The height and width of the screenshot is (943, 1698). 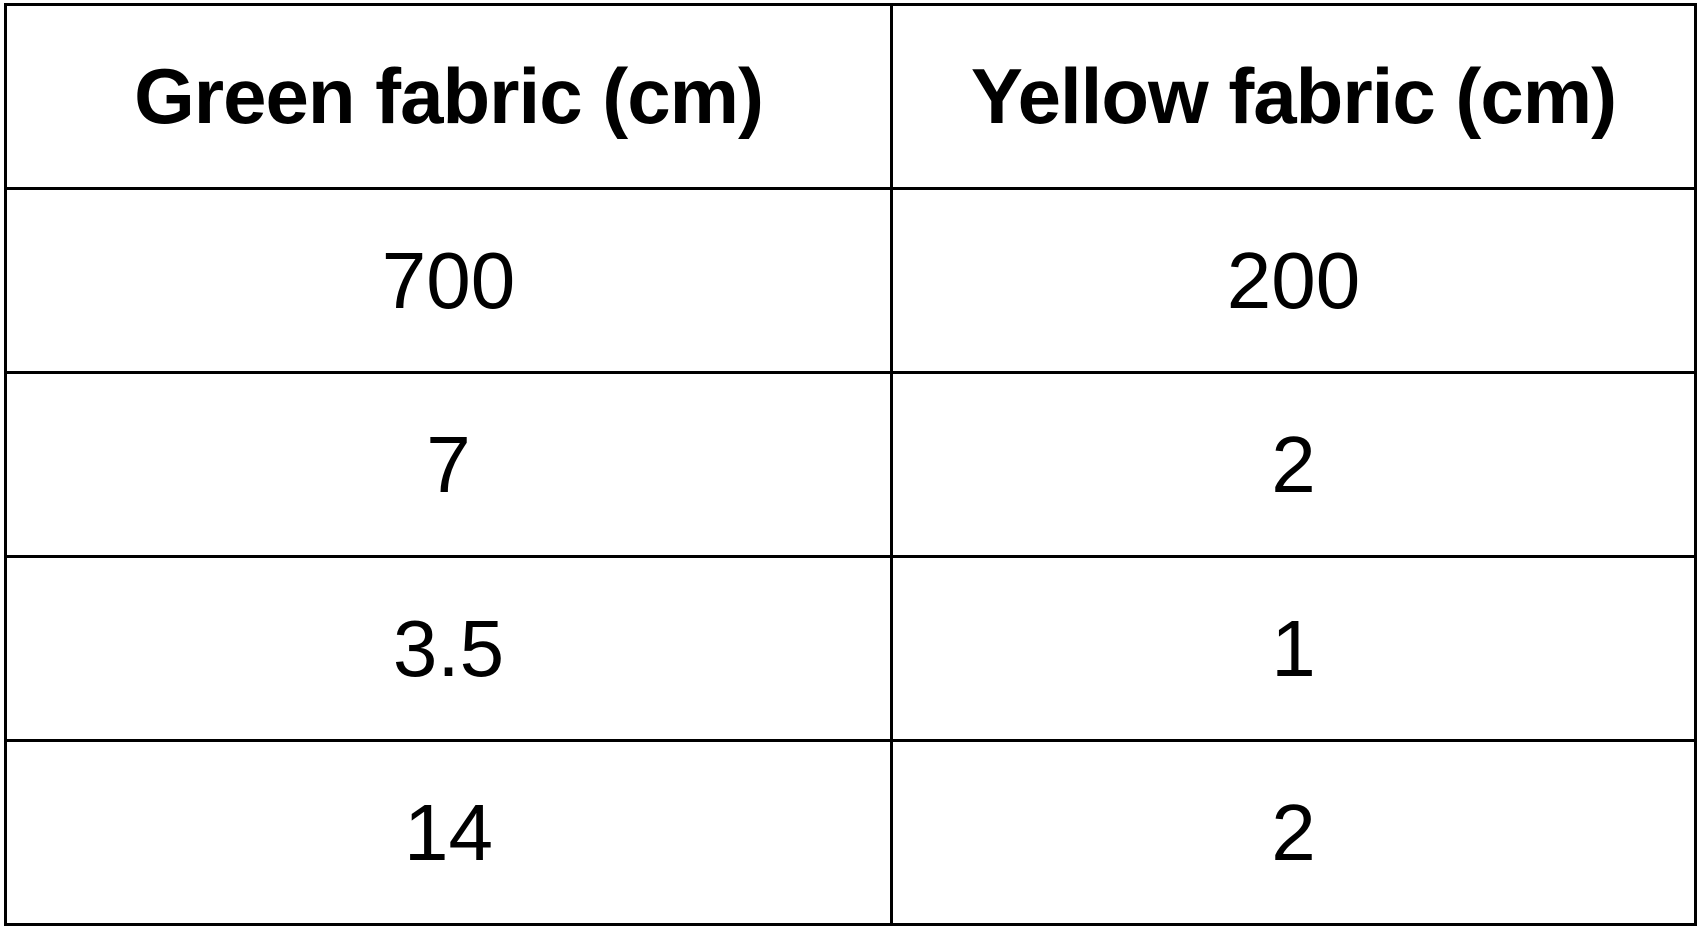 What do you see at coordinates (448, 96) in the screenshot?
I see `header-green-fabric: Green fabric (cm)` at bounding box center [448, 96].